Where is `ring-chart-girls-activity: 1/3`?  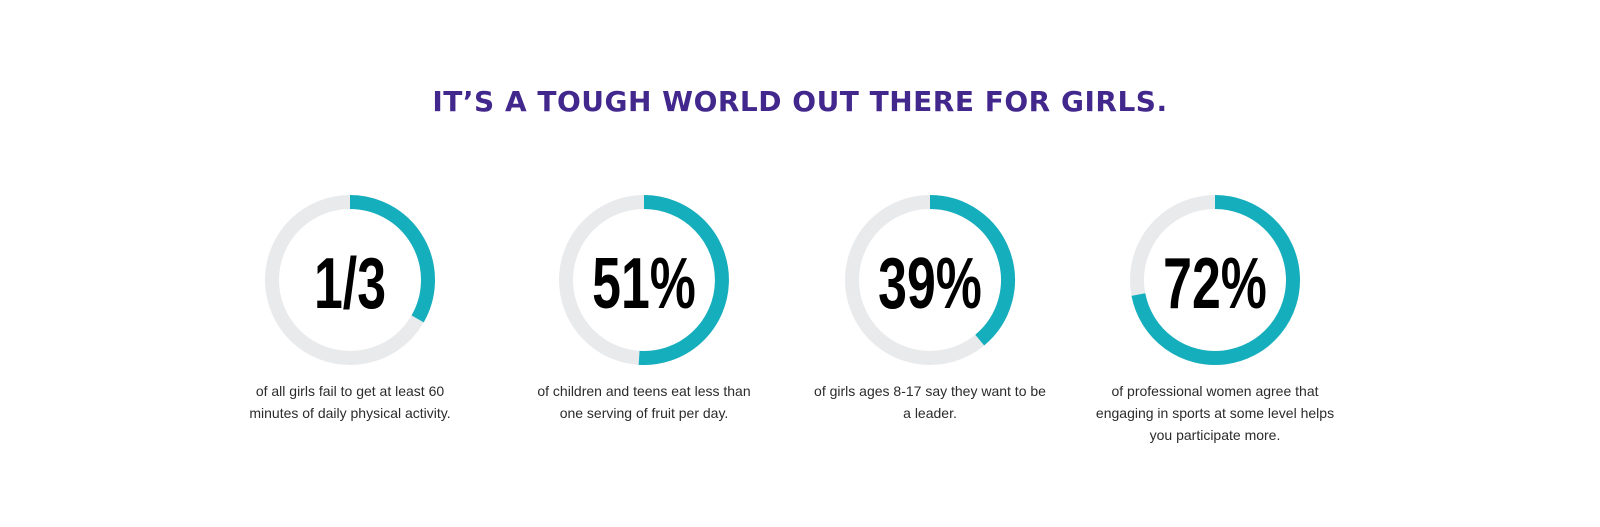
ring-chart-girls-activity: 1/3 is located at coordinates (350, 280).